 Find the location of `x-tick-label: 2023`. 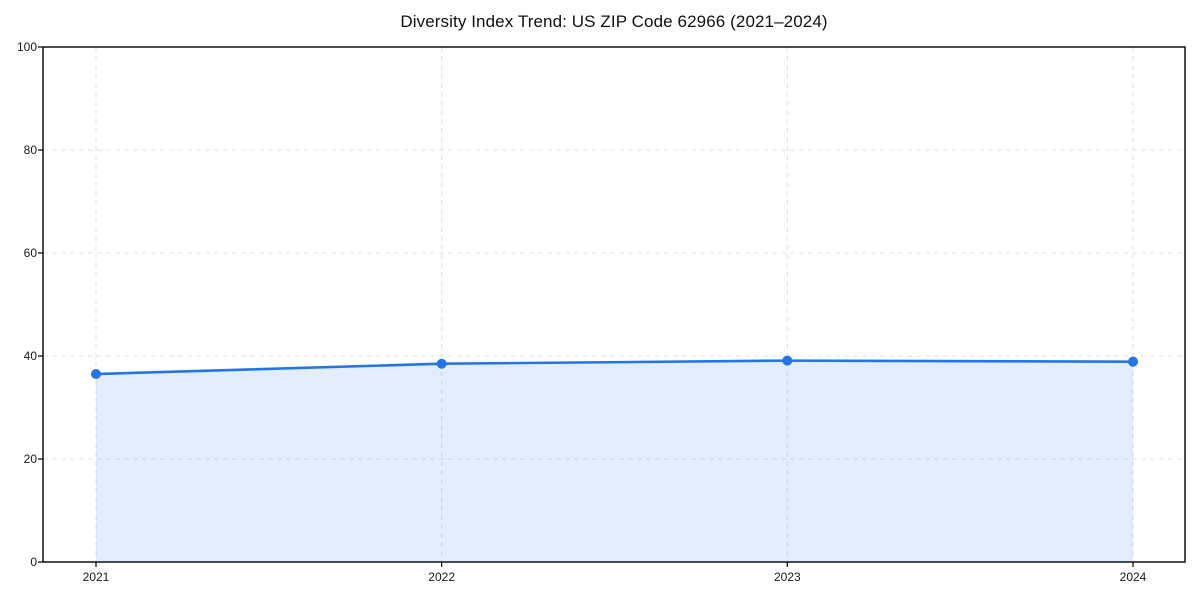

x-tick-label: 2023 is located at coordinates (787, 577).